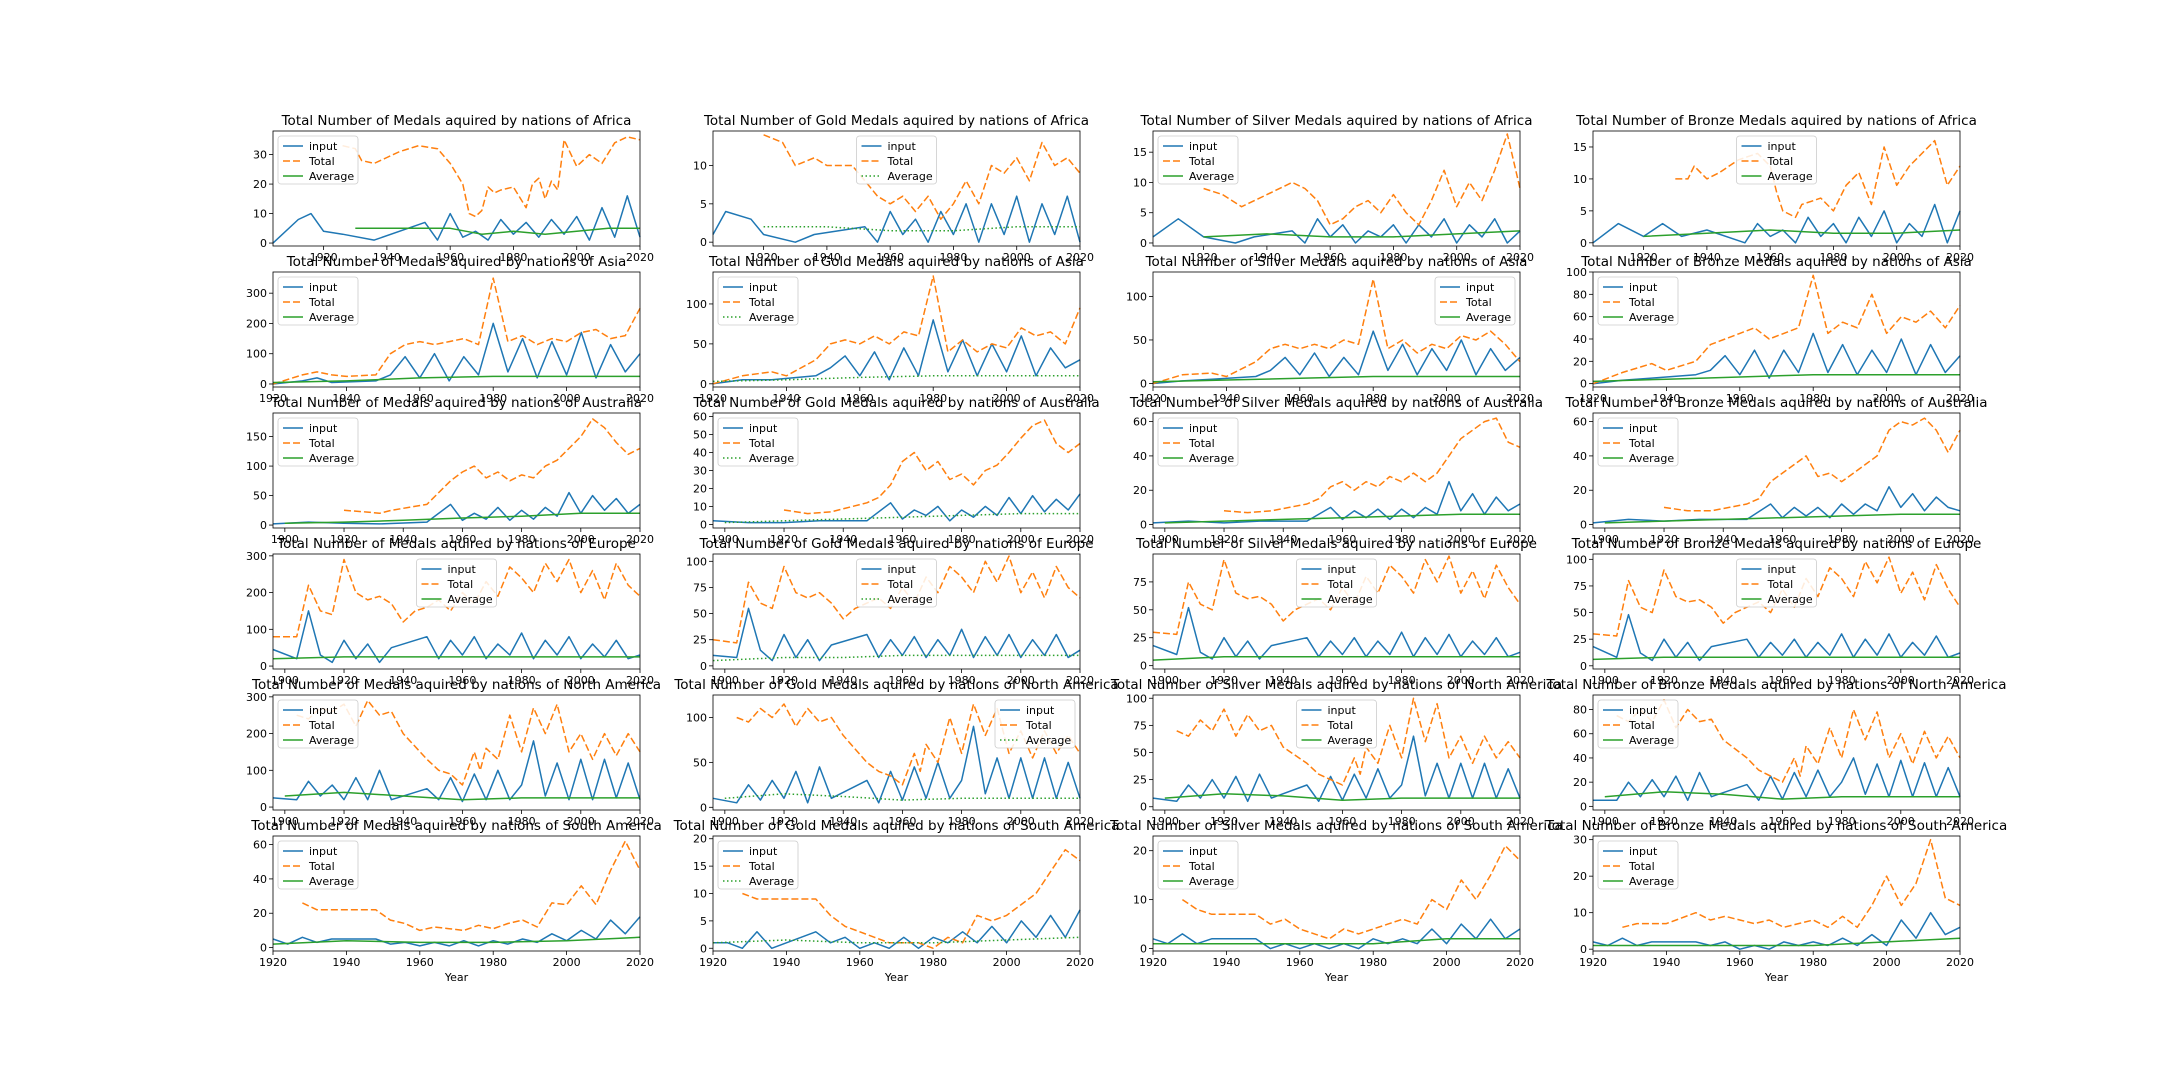  What do you see at coordinates (1580, 710) in the screenshot?
I see `y-tick-label: 80` at bounding box center [1580, 710].